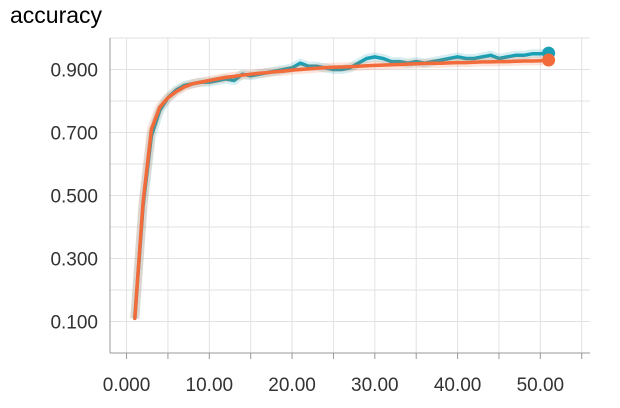 This screenshot has width=620, height=408. Describe the element at coordinates (74, 71) in the screenshot. I see `y-tick-label: 0.900` at that location.